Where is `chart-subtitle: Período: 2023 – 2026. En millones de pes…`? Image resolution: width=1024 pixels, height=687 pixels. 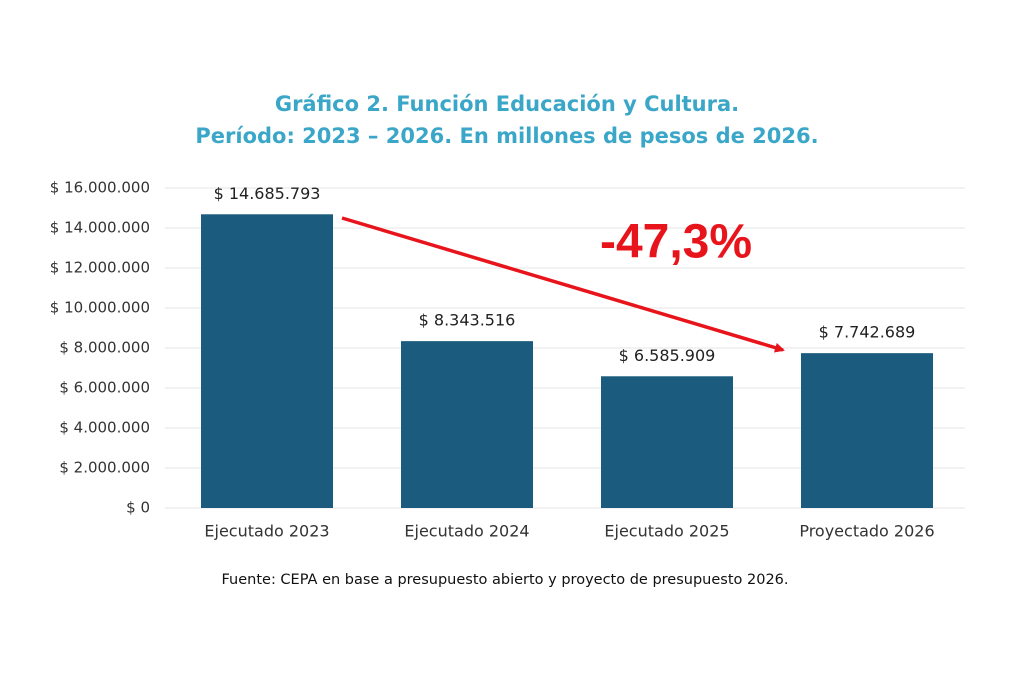
chart-subtitle: Período: 2023 – 2026. En millones de pes… is located at coordinates (506, 136).